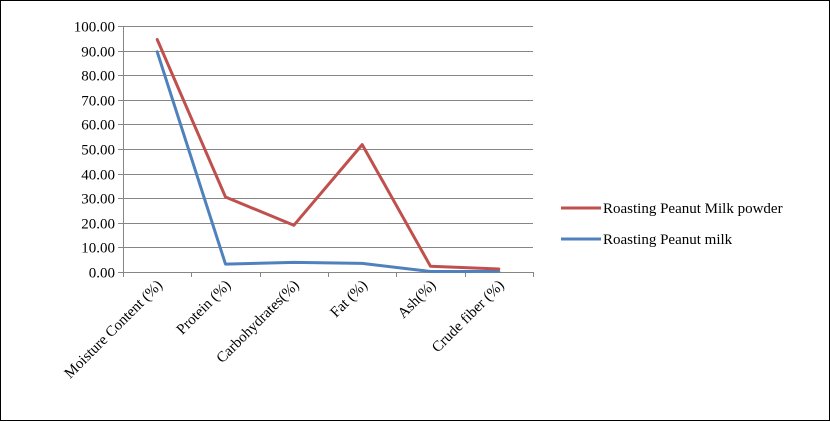 The image size is (830, 422). I want to click on x-tick-label: Moisture Content (%), so click(114, 330).